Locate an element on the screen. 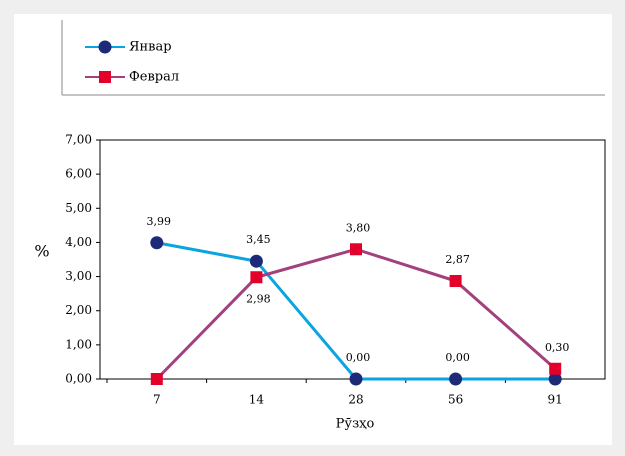 The width and height of the screenshot is (625, 456). x-tick-label: 91 is located at coordinates (555, 400).